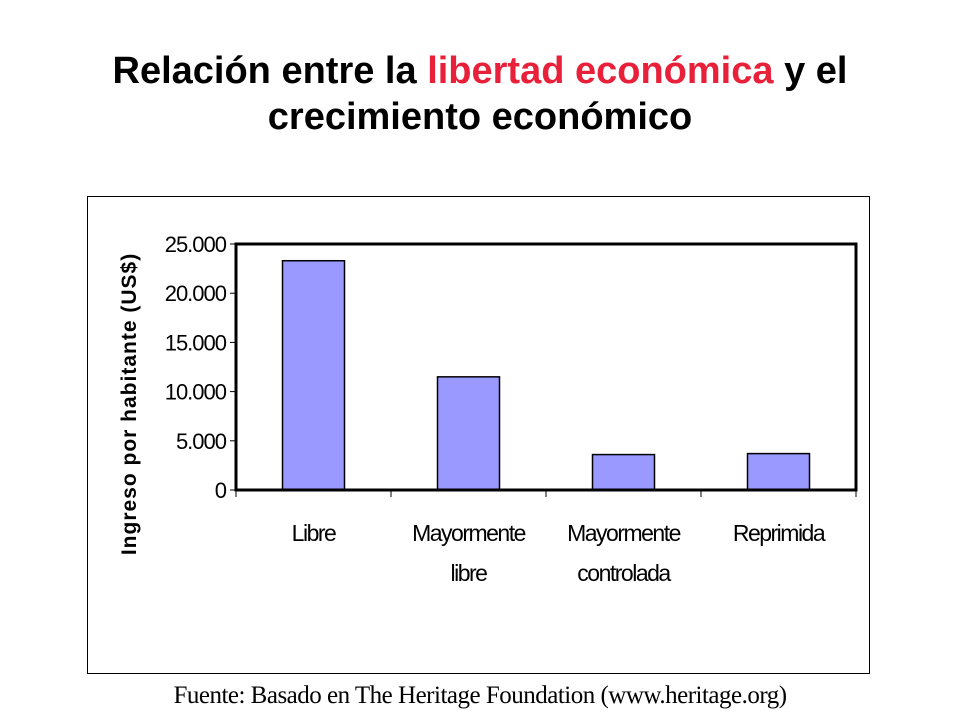  Describe the element at coordinates (600, 71) in the screenshot. I see `title-accent-text: libertad económica` at that location.